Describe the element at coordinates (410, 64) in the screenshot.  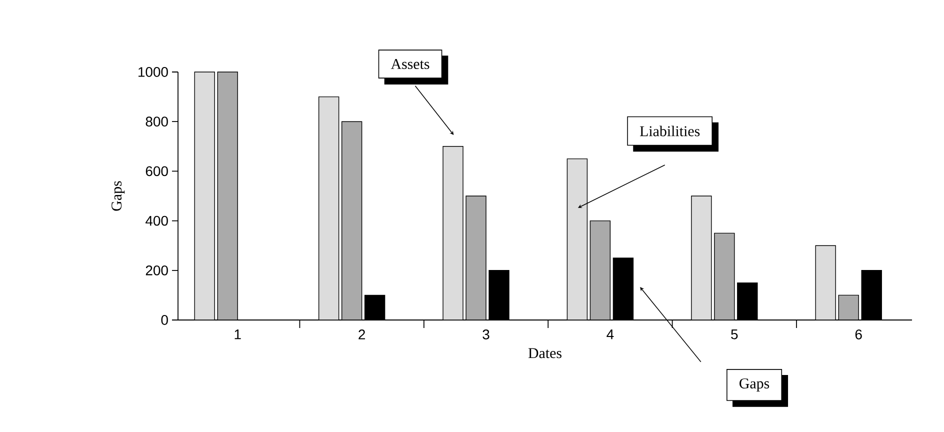
I see `text: Assets` at that location.